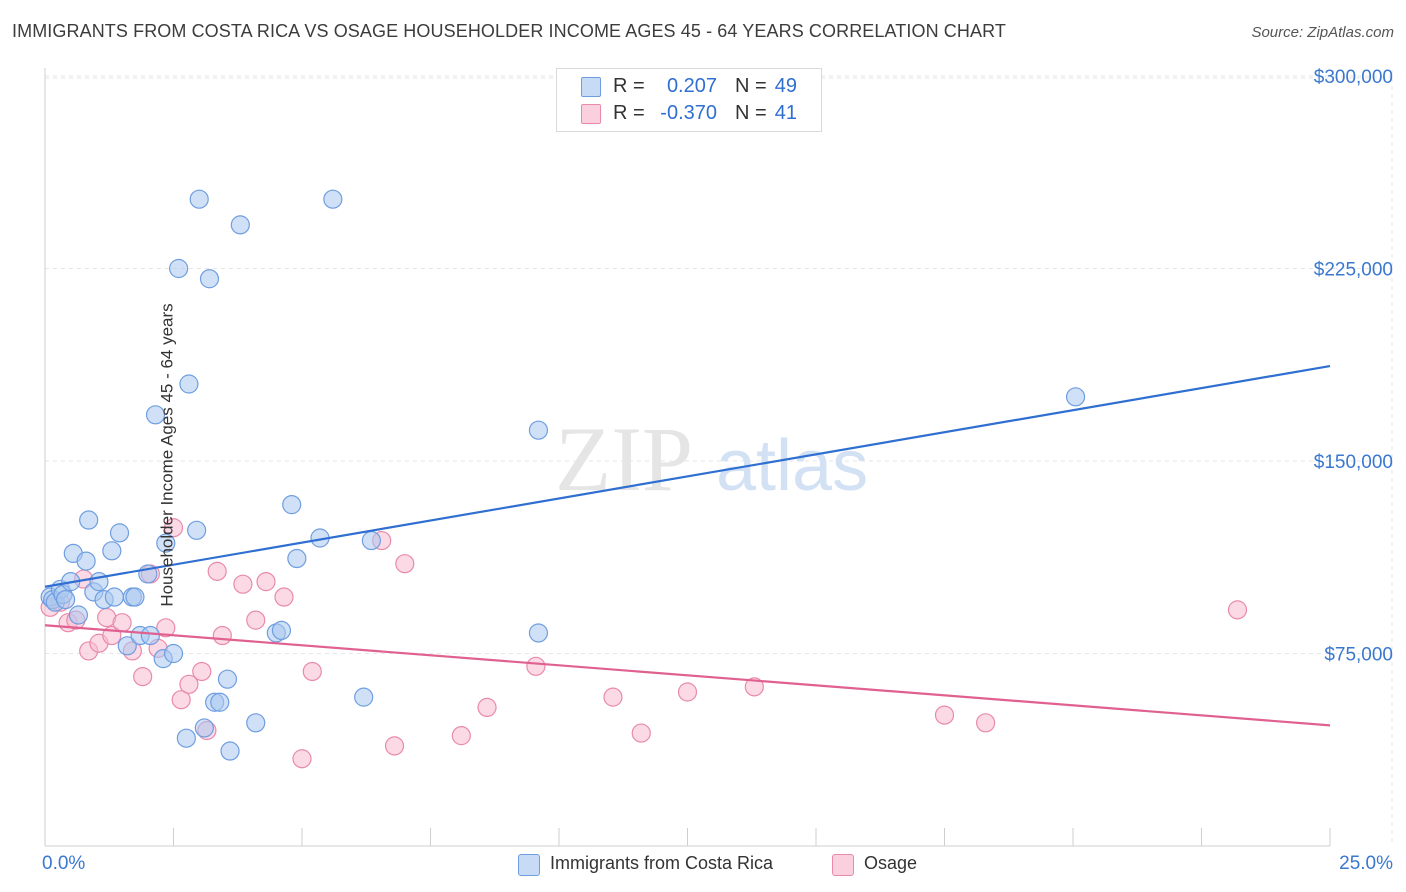 This screenshot has width=1406, height=892. What do you see at coordinates (689, 100) in the screenshot?
I see `stats-box: R = 0.207 N = 49 R = -0.370 N = 41` at bounding box center [689, 100].